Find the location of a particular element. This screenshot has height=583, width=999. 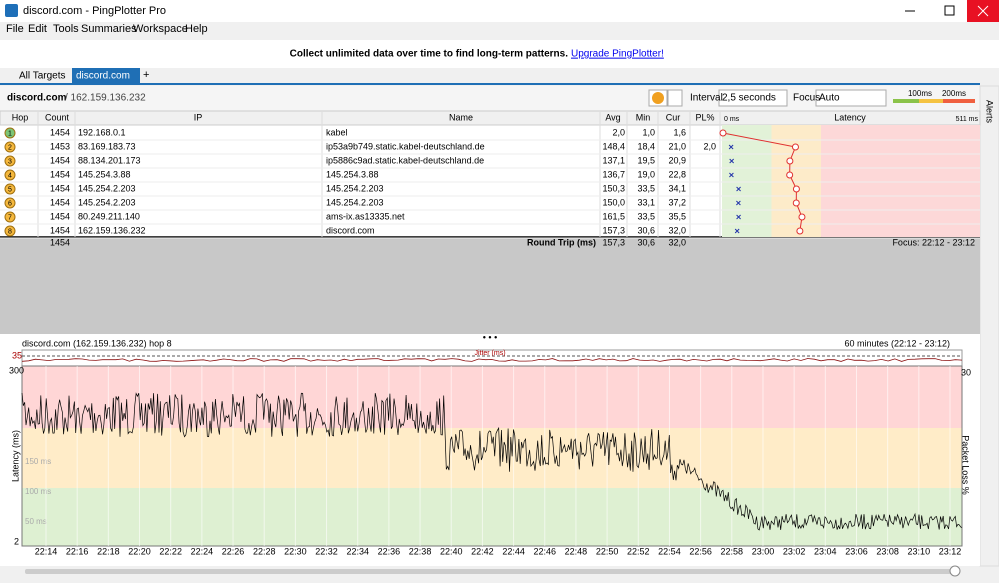

target-address: / 162.159.136.232 is located at coordinates (105, 98).